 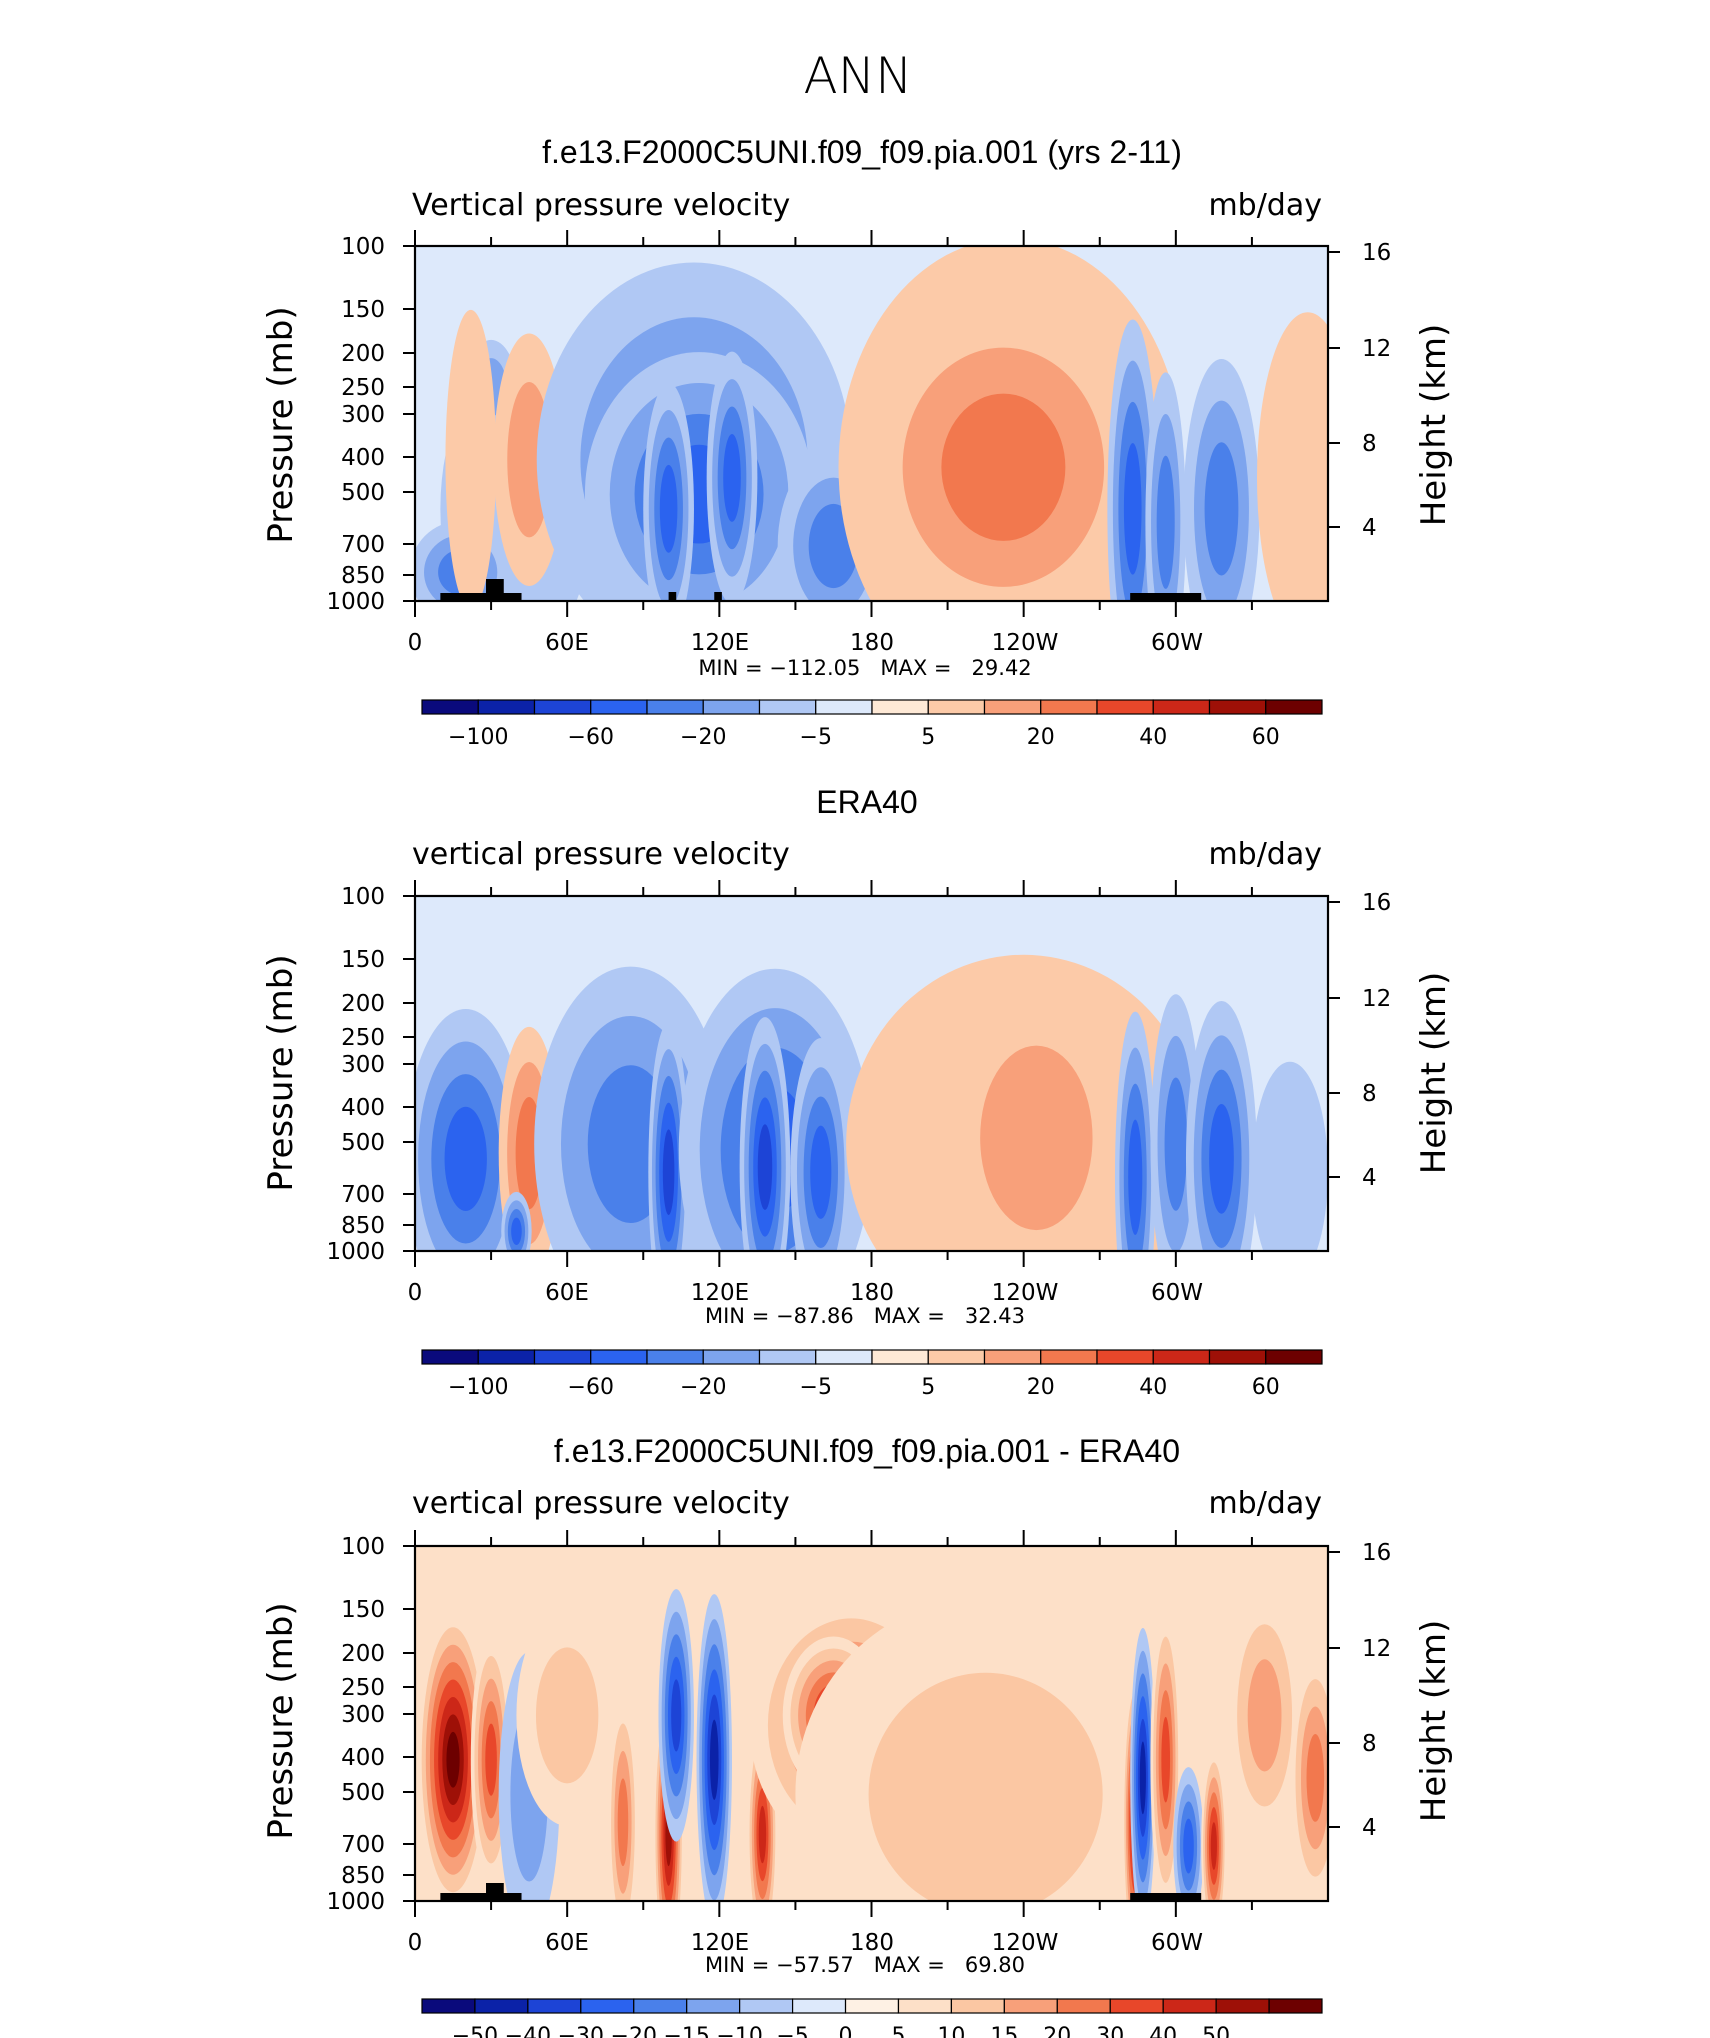 What do you see at coordinates (1376, 253) in the screenshot?
I see `y2-tick-label: 16` at bounding box center [1376, 253].